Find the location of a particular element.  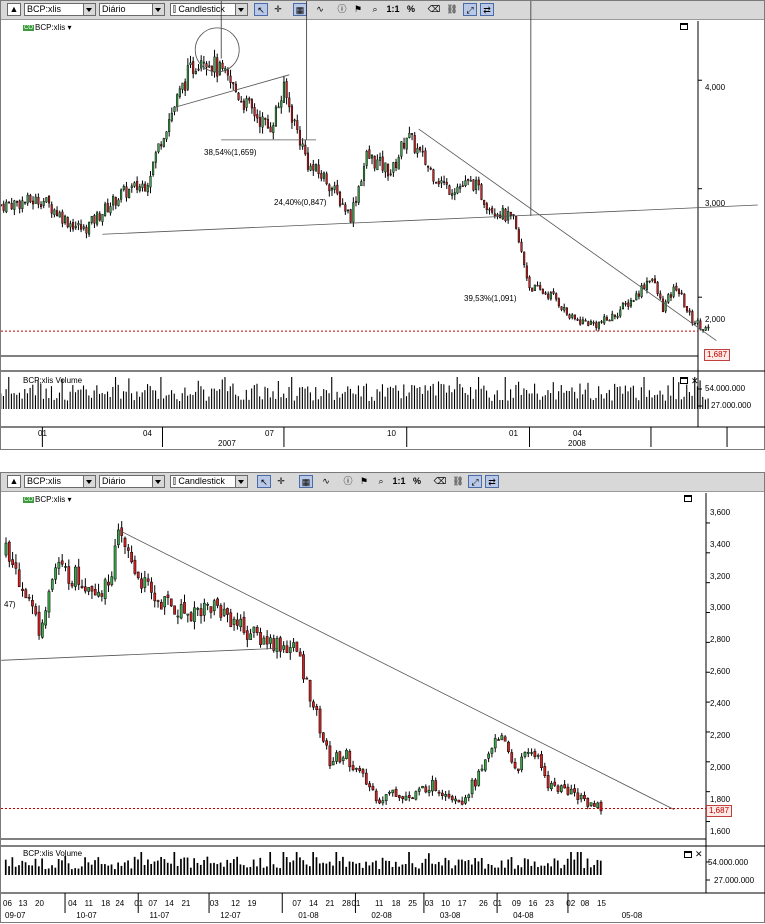

price-axis-label: 2,000 is located at coordinates (715, 319).